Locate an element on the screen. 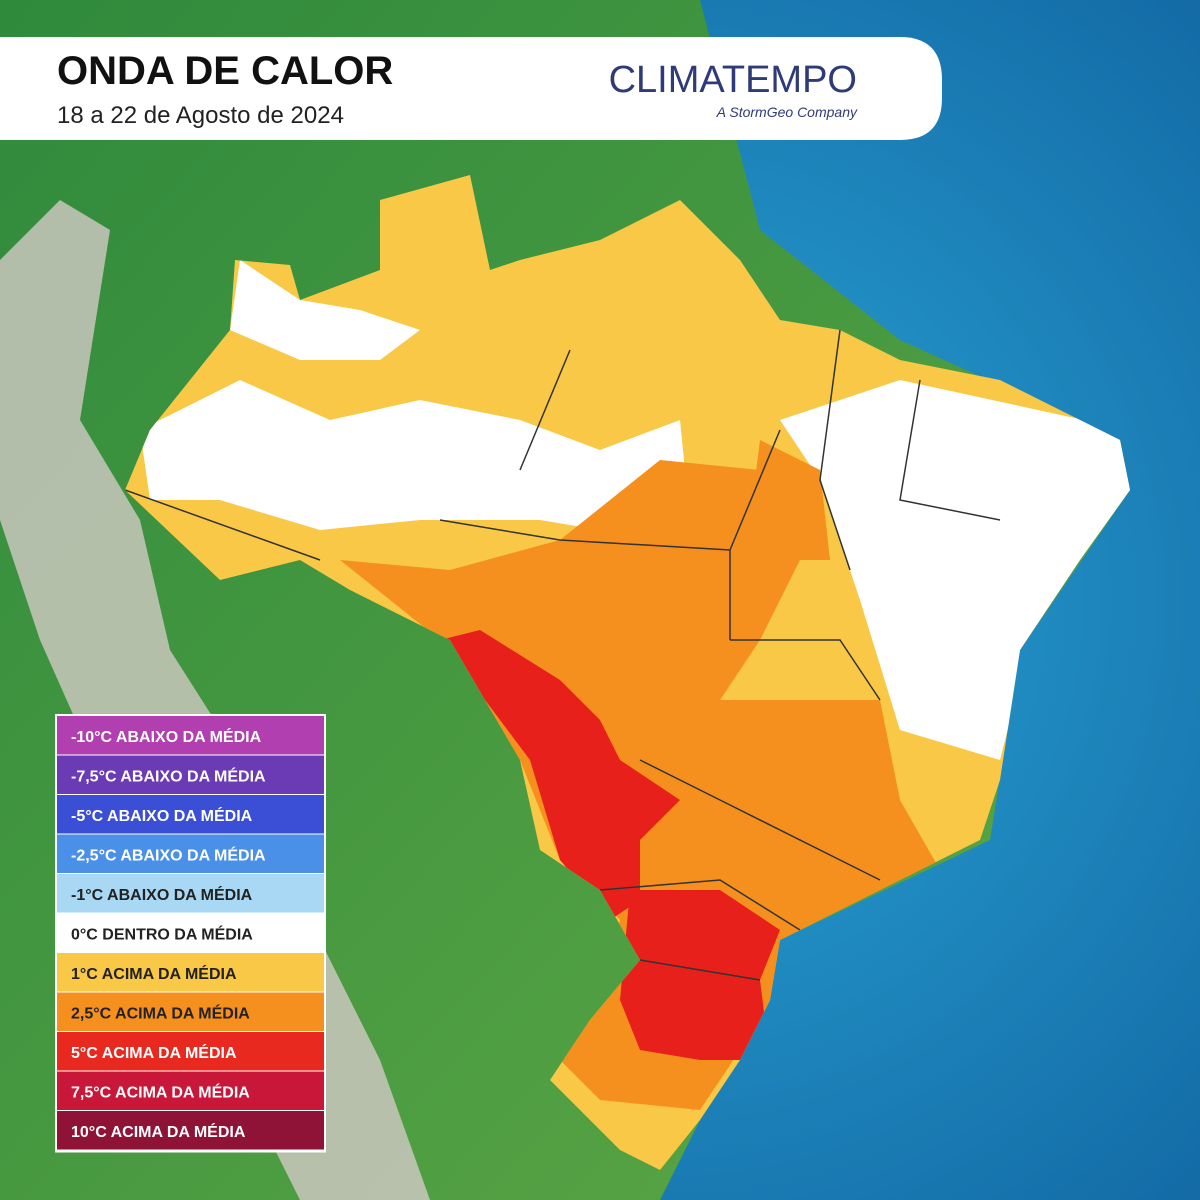  legend-label: -2,5°C ABAIXO DA MÉDIA is located at coordinates (168, 854).